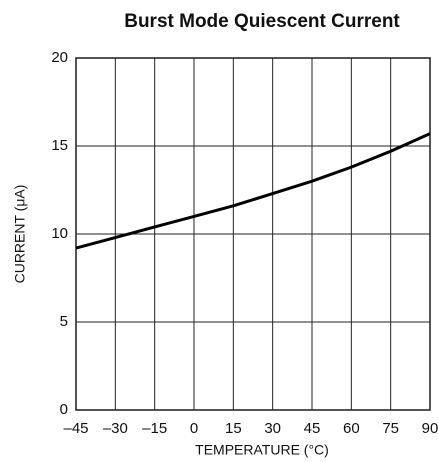 This screenshot has height=462, width=438. What do you see at coordinates (194, 428) in the screenshot?
I see `x-tick-label: 0` at bounding box center [194, 428].